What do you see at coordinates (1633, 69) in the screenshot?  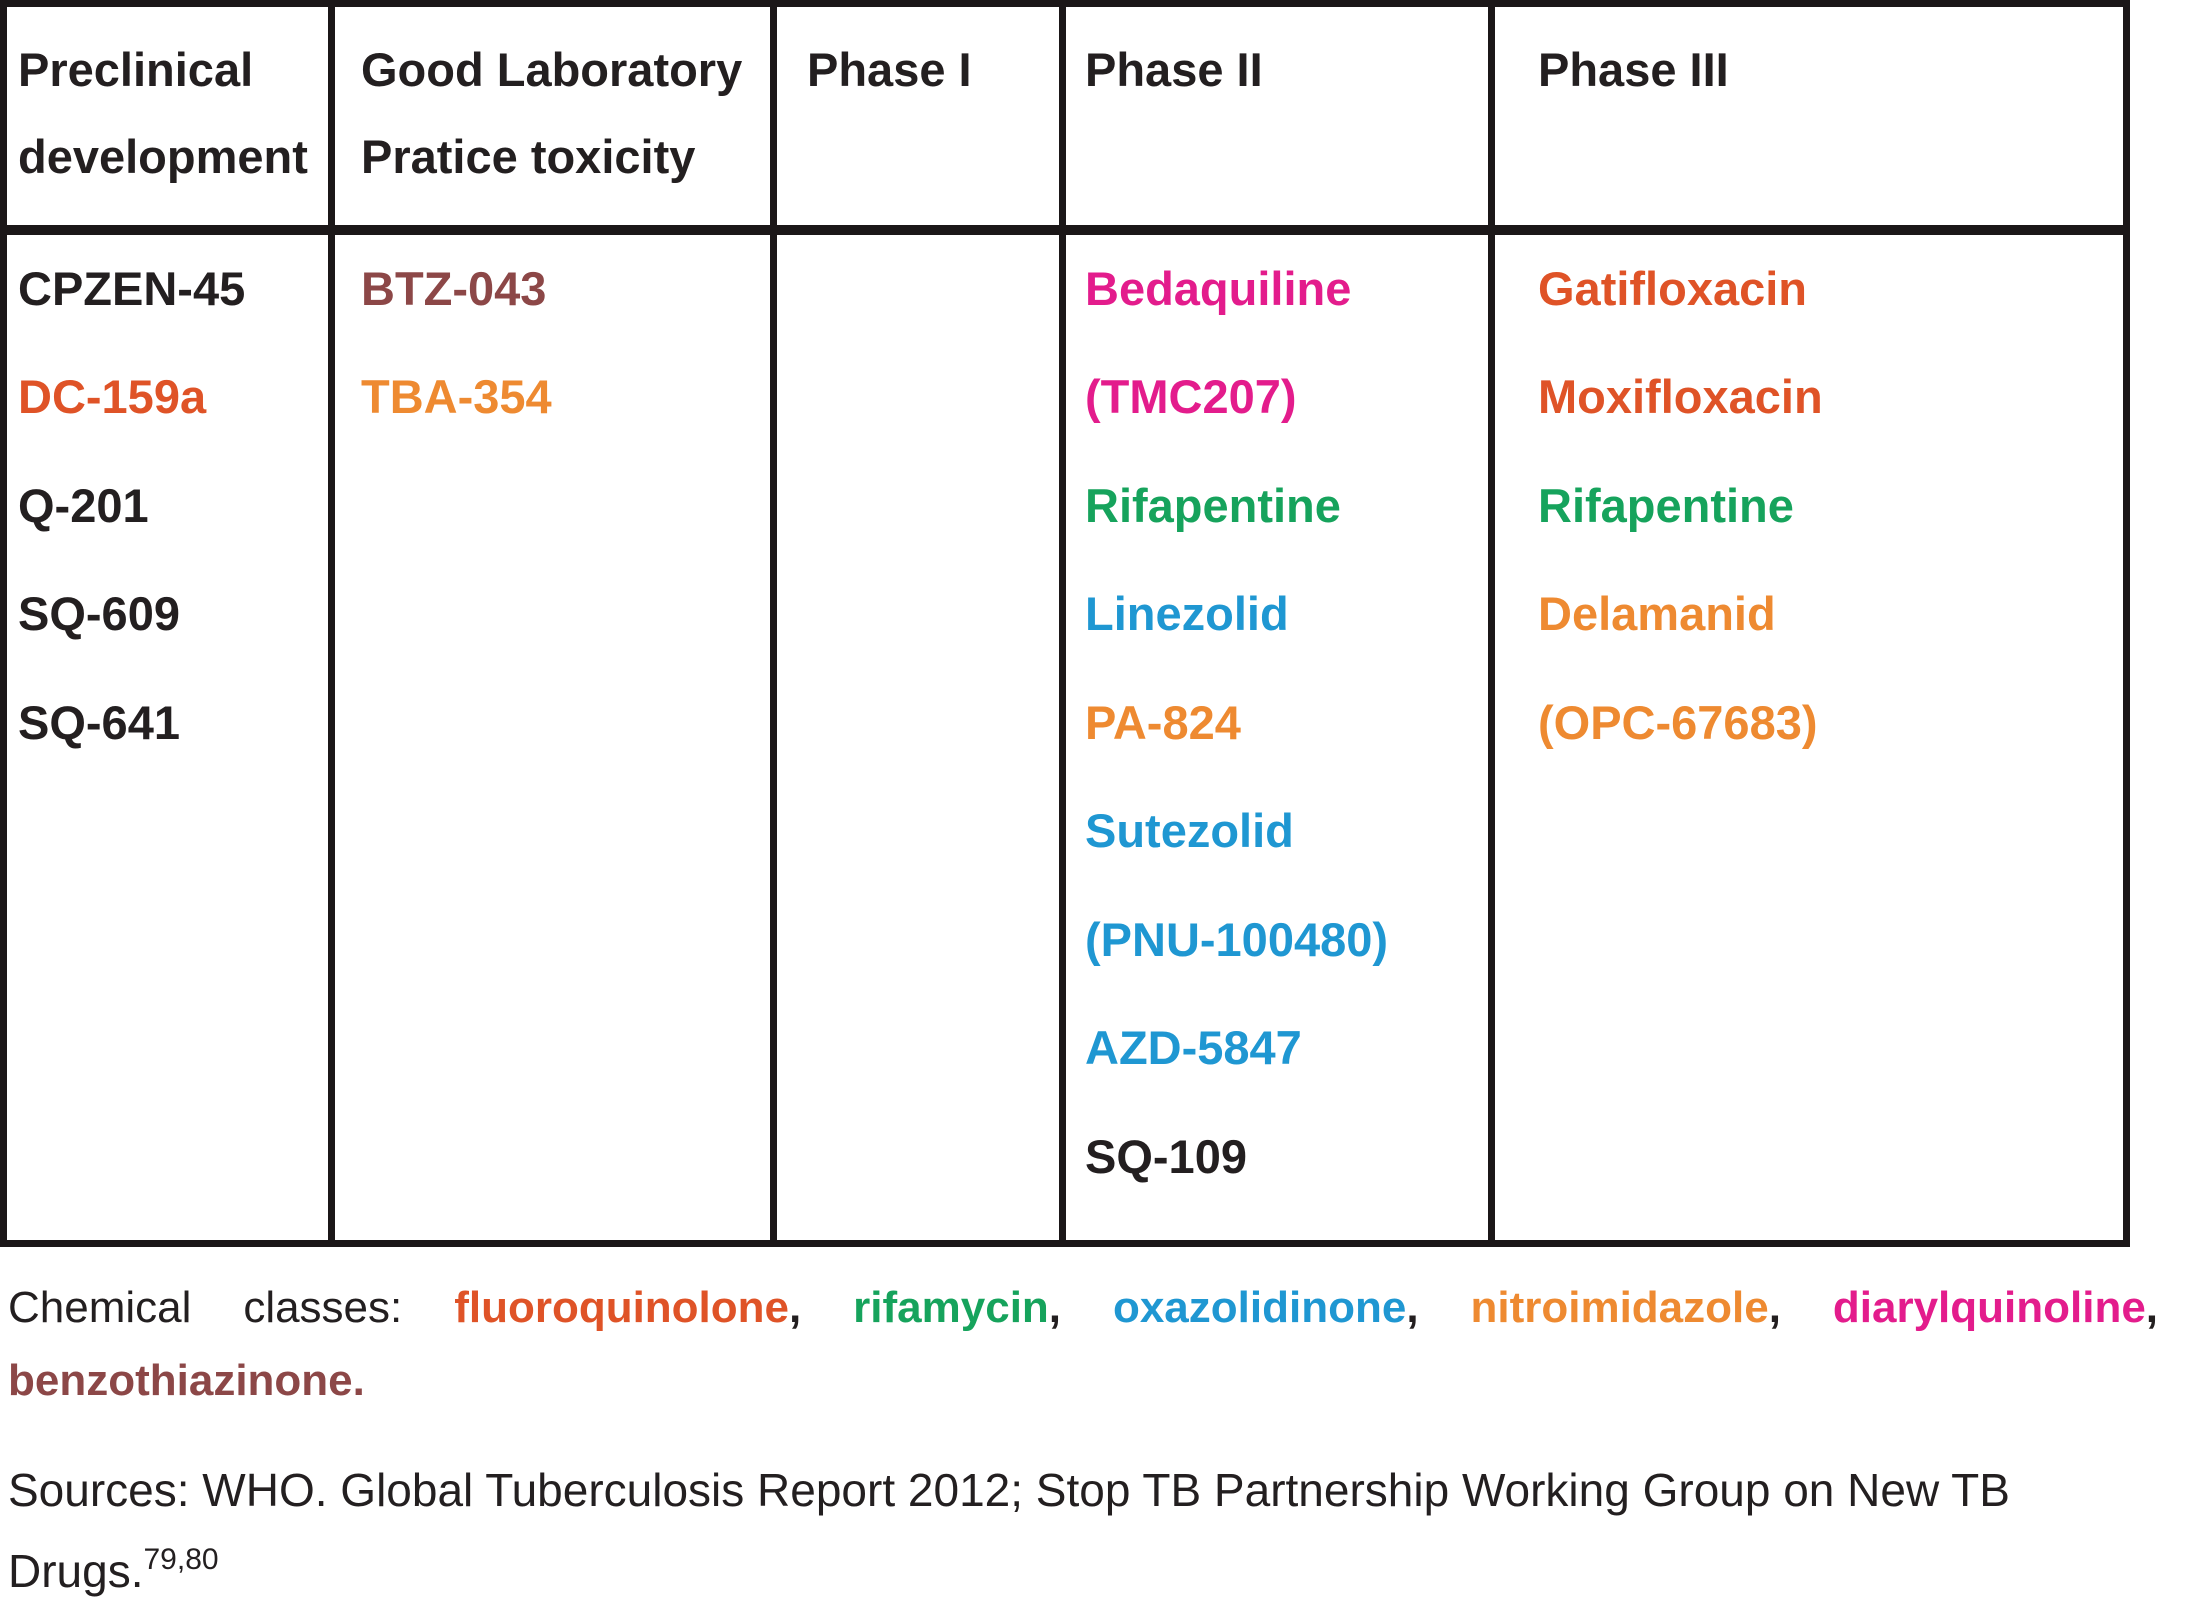 I see `column-header-phase-3: Phase III` at bounding box center [1633, 69].